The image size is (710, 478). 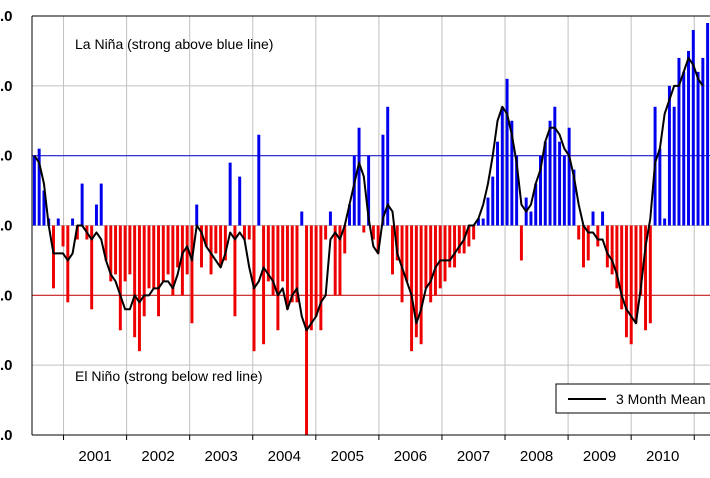 I want to click on x-tick-label: 2005, so click(x=347, y=456).